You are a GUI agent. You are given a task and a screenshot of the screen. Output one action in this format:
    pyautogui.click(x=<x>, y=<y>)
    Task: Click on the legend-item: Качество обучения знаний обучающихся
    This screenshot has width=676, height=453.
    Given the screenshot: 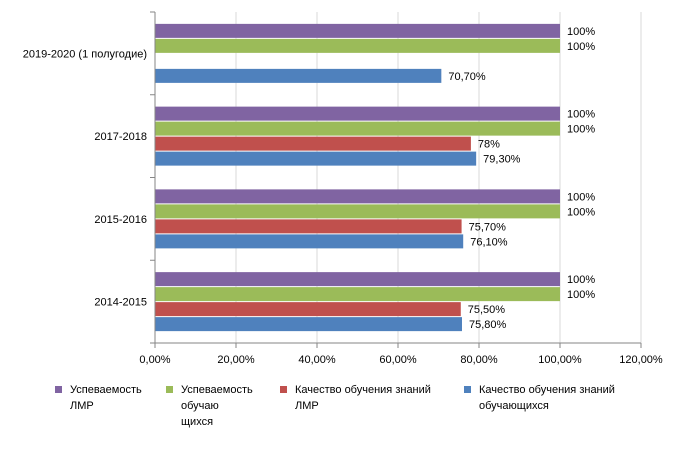 What is the action you would take?
    pyautogui.click(x=539, y=398)
    